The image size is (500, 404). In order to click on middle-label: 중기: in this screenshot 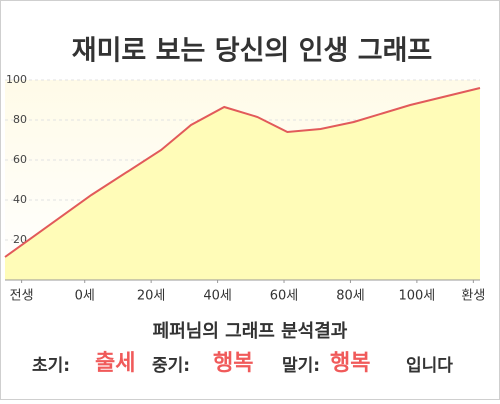, I will do `click(171, 366)`.